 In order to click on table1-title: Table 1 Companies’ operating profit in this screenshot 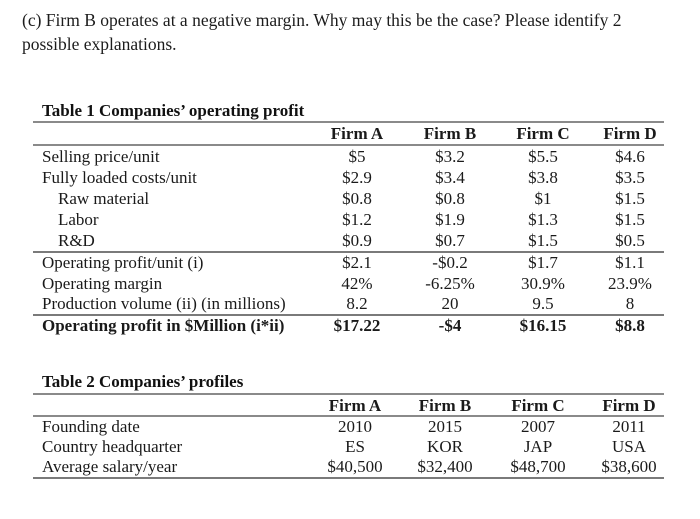, I will do `click(173, 110)`.